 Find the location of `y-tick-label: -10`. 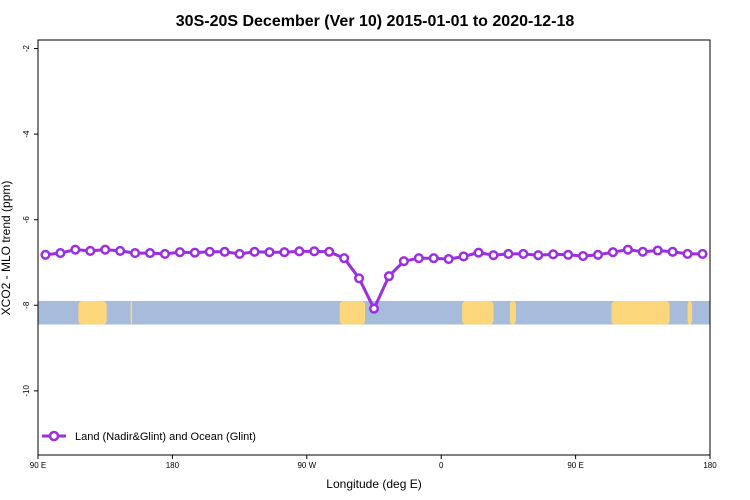

y-tick-label: -10 is located at coordinates (26, 390).